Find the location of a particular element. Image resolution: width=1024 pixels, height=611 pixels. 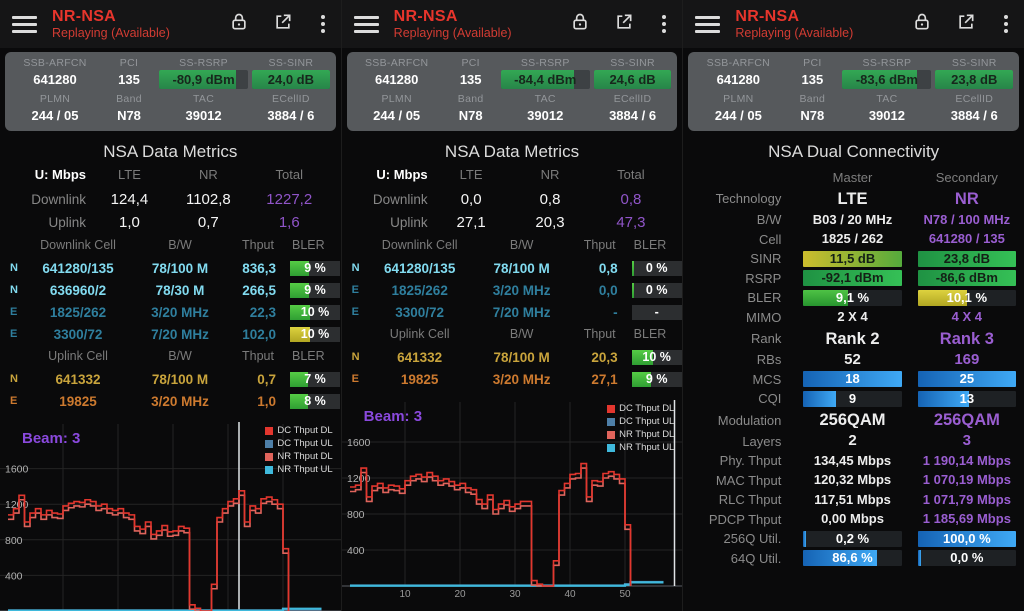

status-cell: SS-RSRP -83,6 dBm is located at coordinates (887, 73).